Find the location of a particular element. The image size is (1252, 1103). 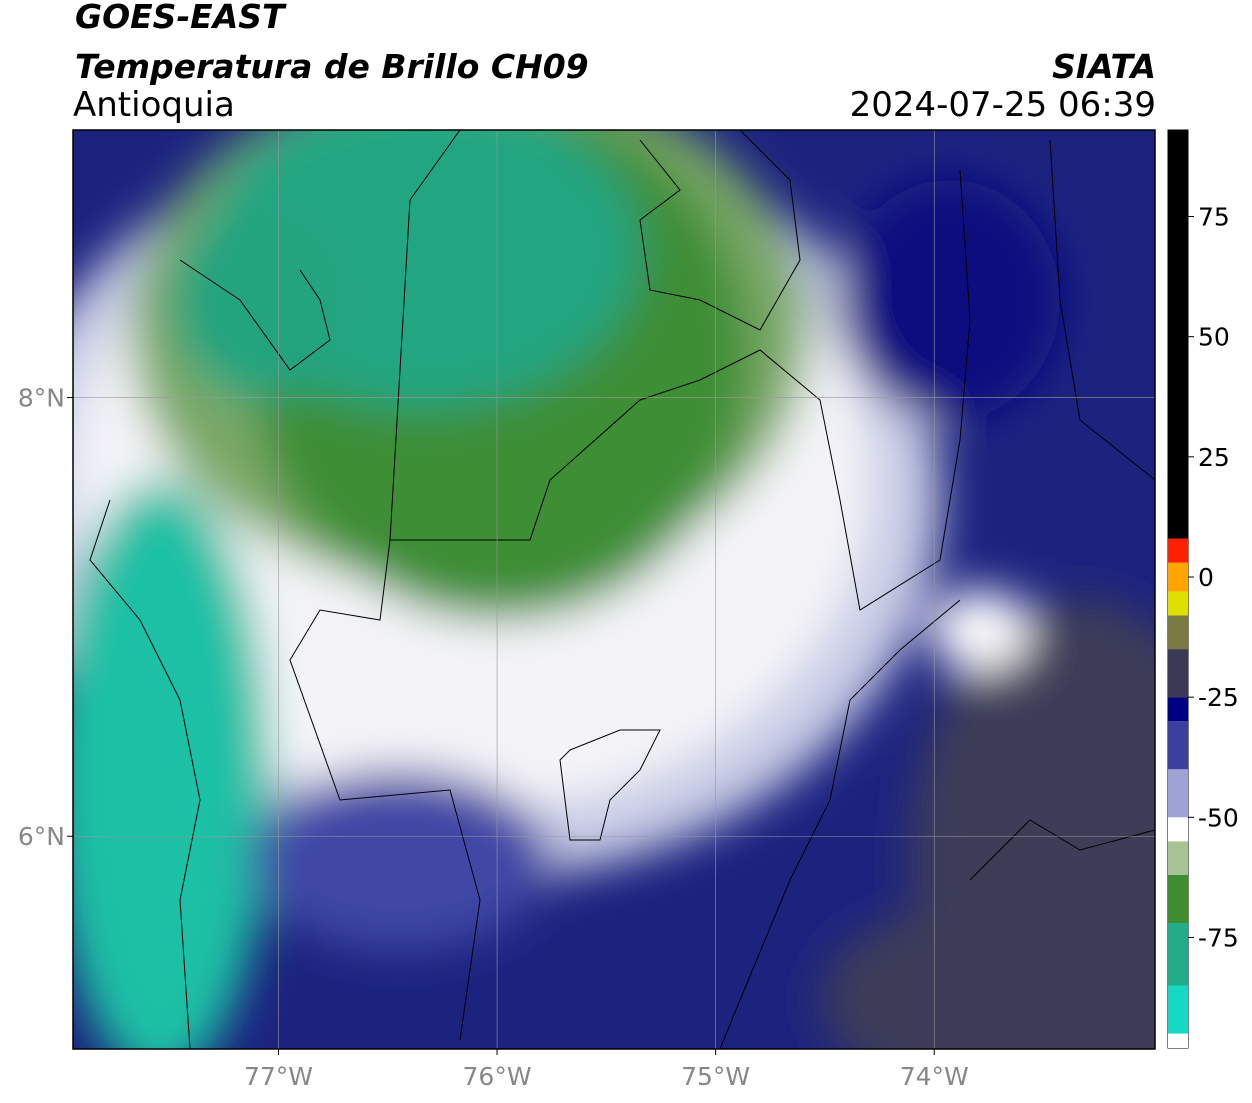

colorbar-tick-label: -75 is located at coordinates (1218, 937).